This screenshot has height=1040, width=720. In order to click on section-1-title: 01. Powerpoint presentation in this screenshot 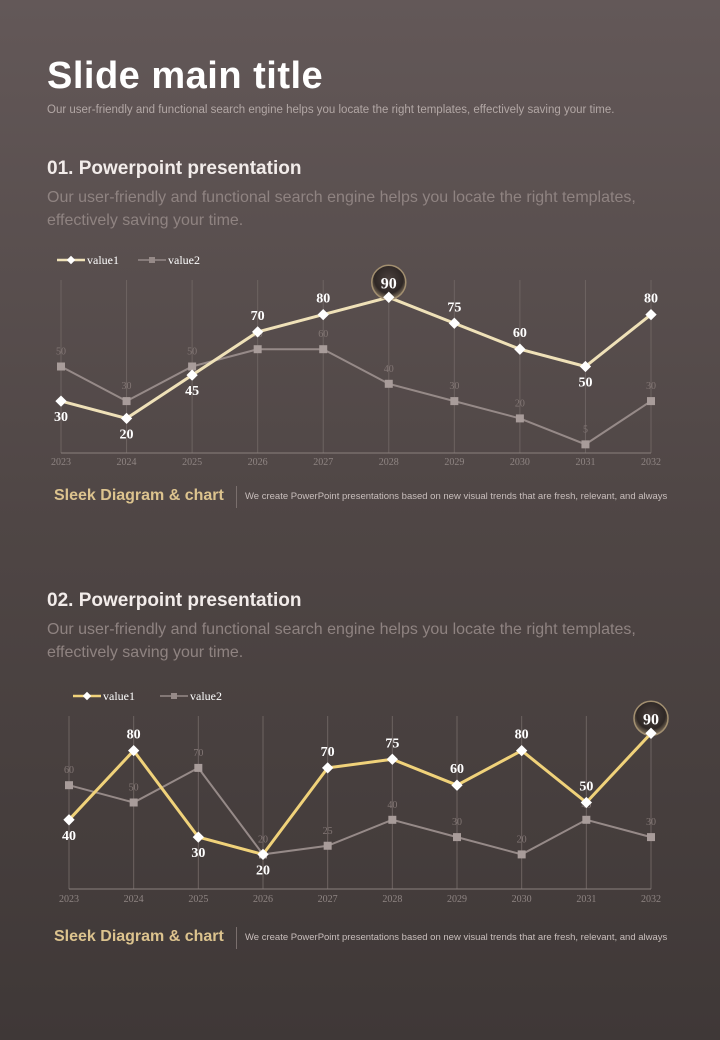, I will do `click(174, 168)`.